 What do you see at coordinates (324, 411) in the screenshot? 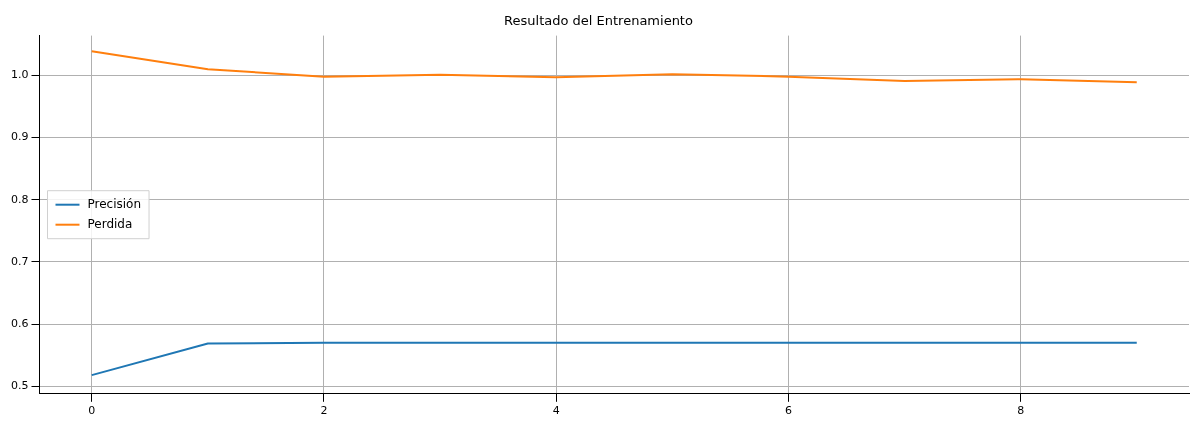
I see `x-tick-label: 2` at bounding box center [324, 411].